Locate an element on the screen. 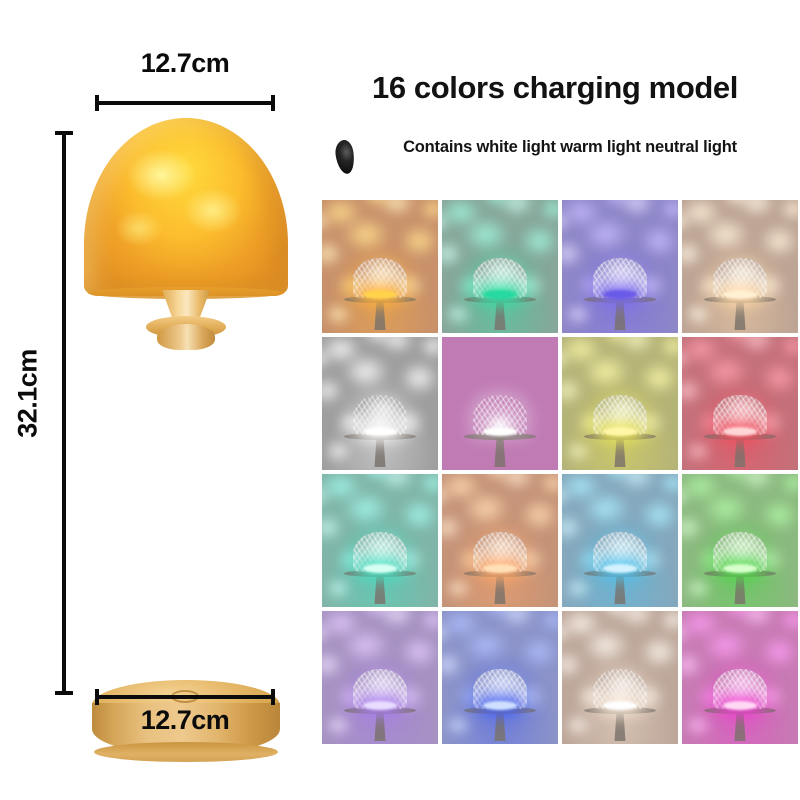  top-width-dimension-line is located at coordinates (185, 103).